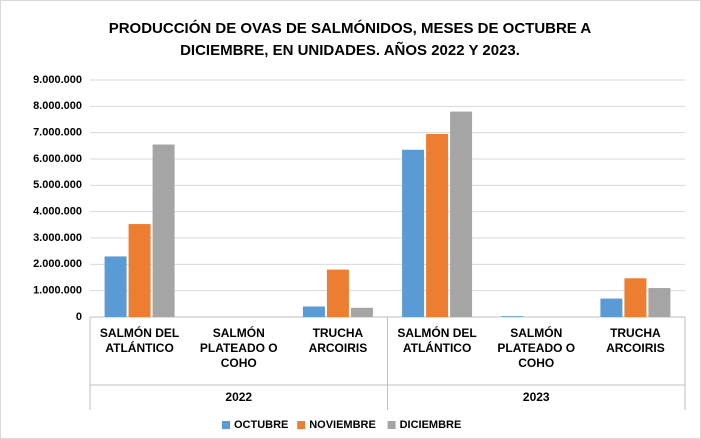 The height and width of the screenshot is (439, 701). What do you see at coordinates (431, 425) in the screenshot?
I see `legend-label: DICIEMBRE` at bounding box center [431, 425].